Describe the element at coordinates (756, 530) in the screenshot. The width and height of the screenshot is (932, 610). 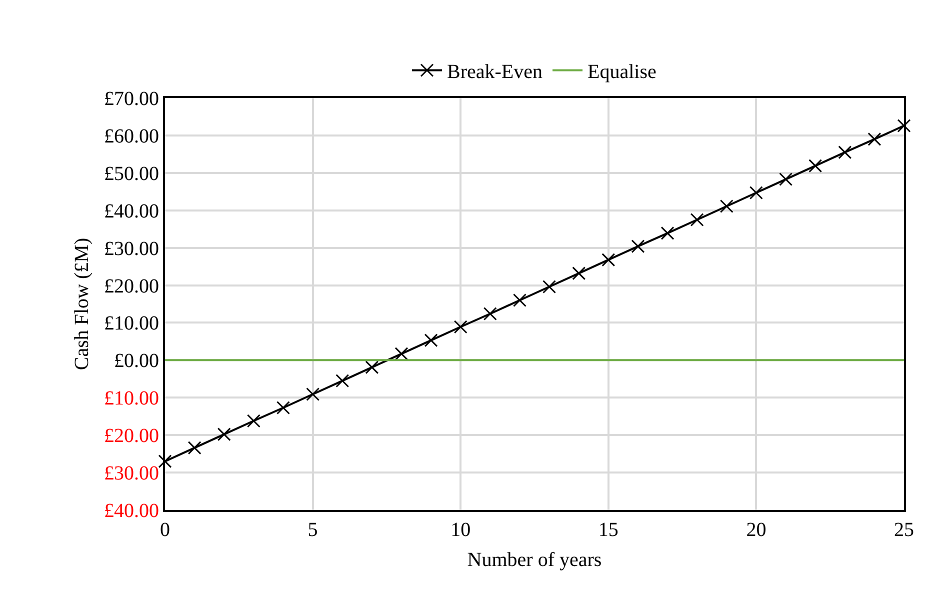
I see `x-tick-label: 20` at that location.